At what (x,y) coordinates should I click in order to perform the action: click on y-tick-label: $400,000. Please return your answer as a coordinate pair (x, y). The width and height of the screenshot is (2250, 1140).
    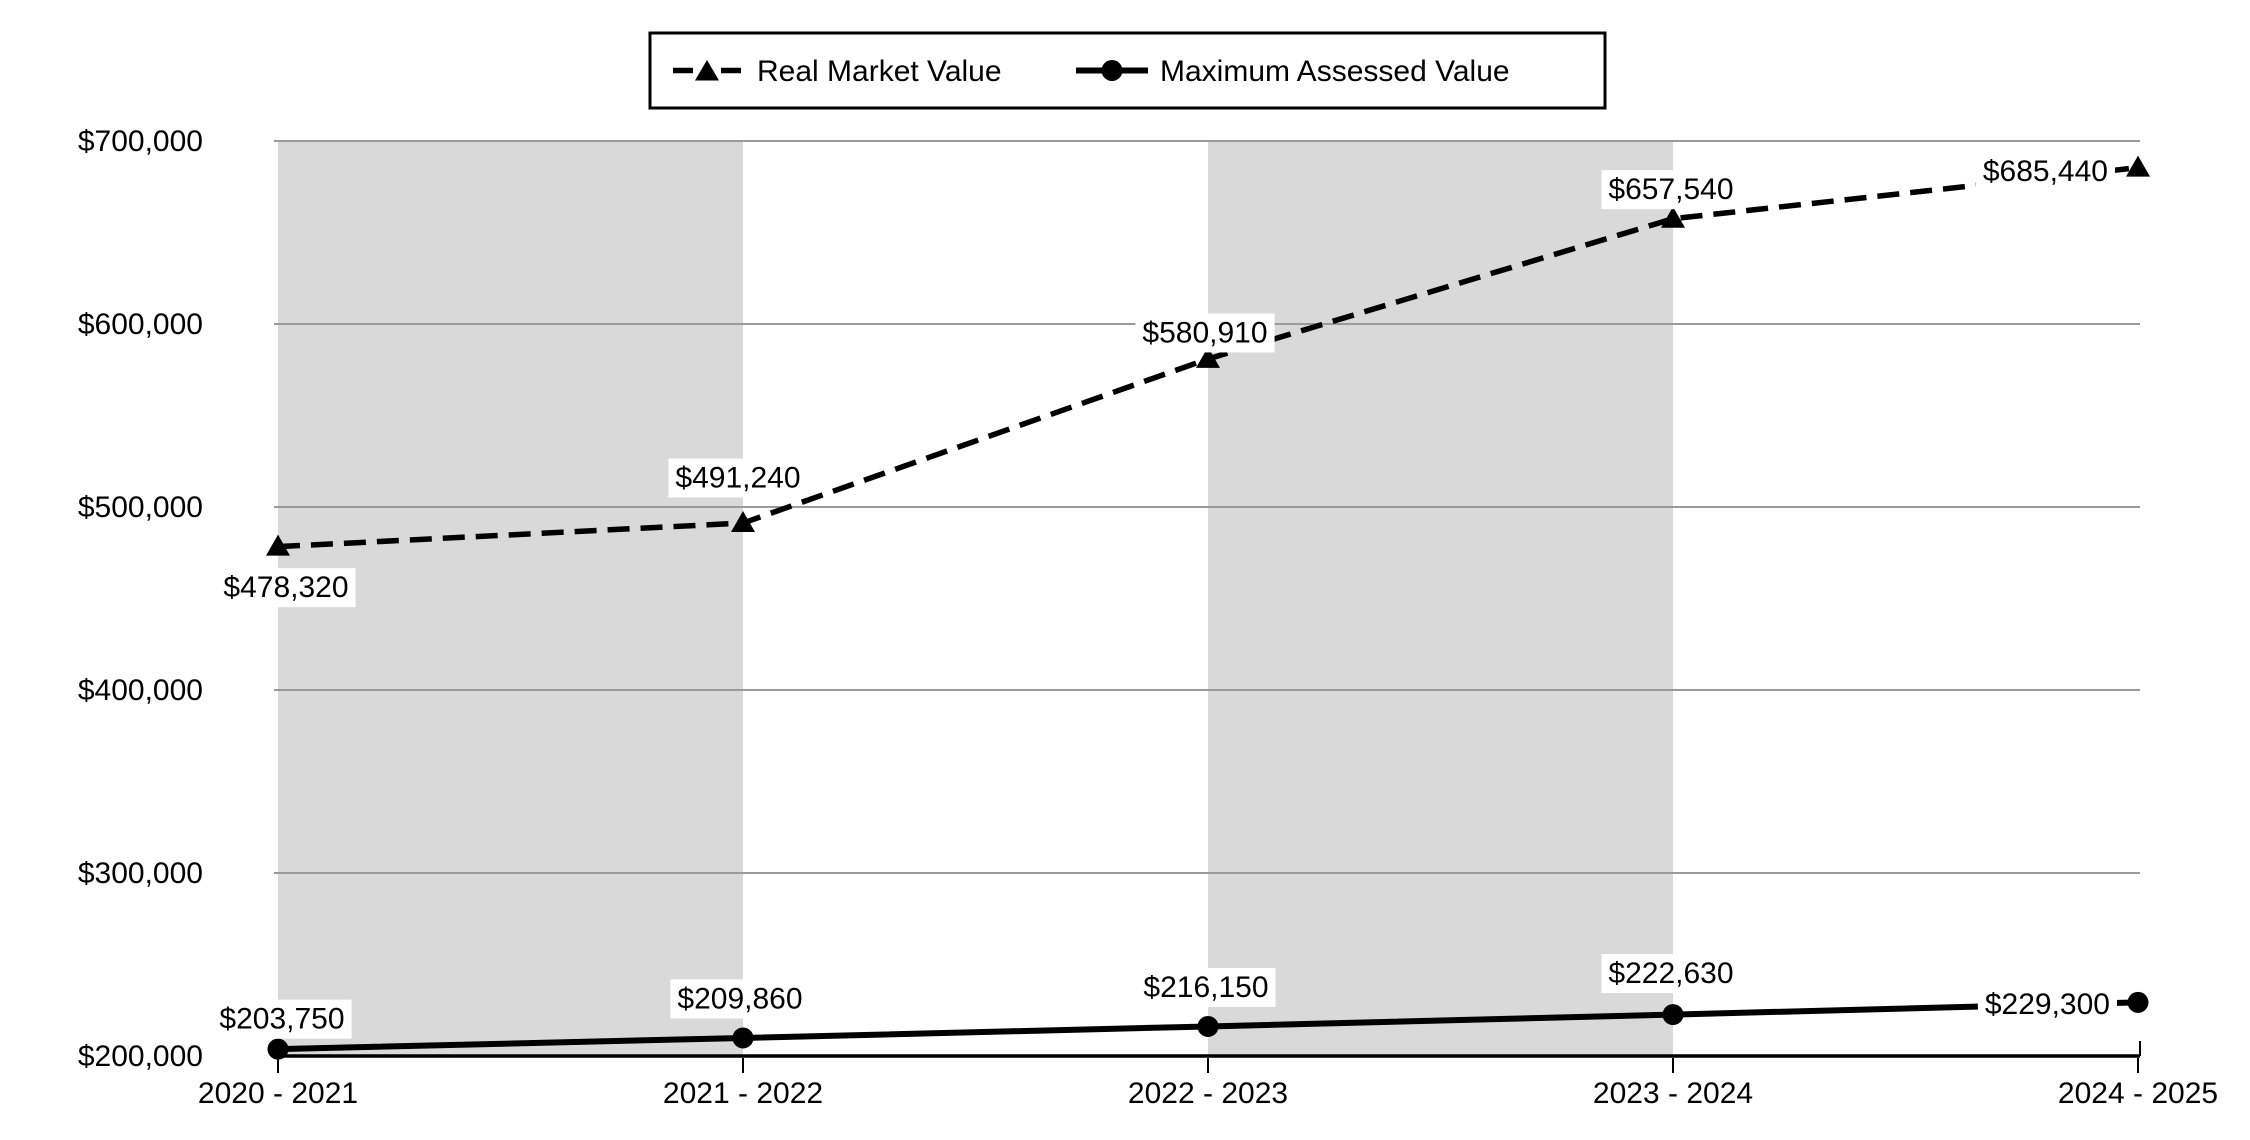
    Looking at the image, I should click on (140, 690).